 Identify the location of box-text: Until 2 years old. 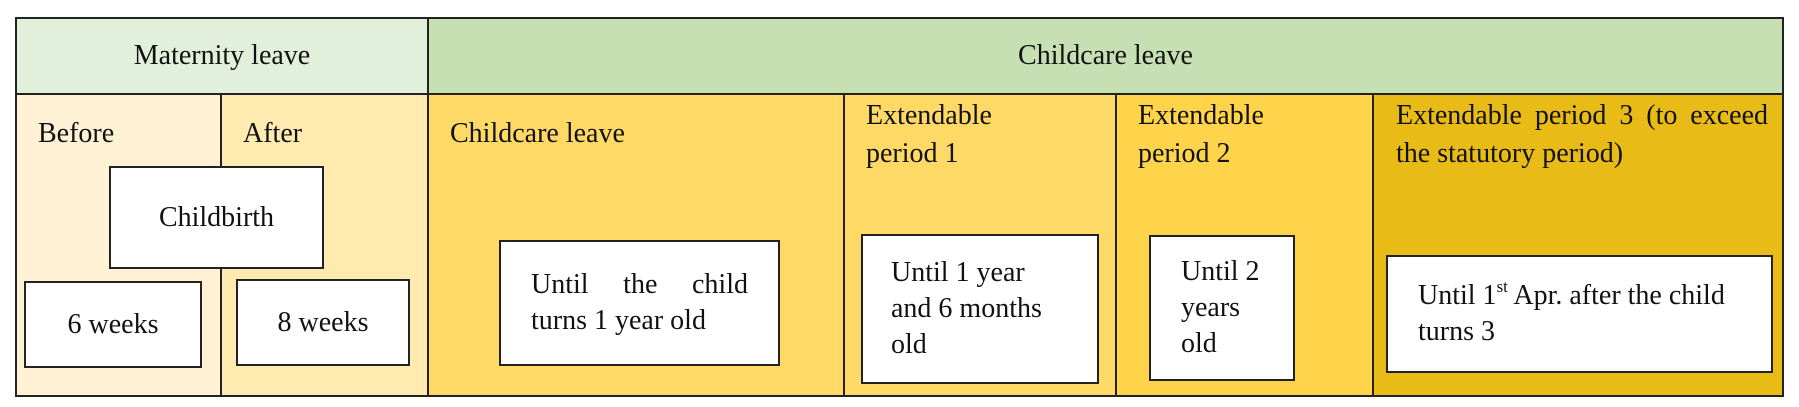
(1220, 307).